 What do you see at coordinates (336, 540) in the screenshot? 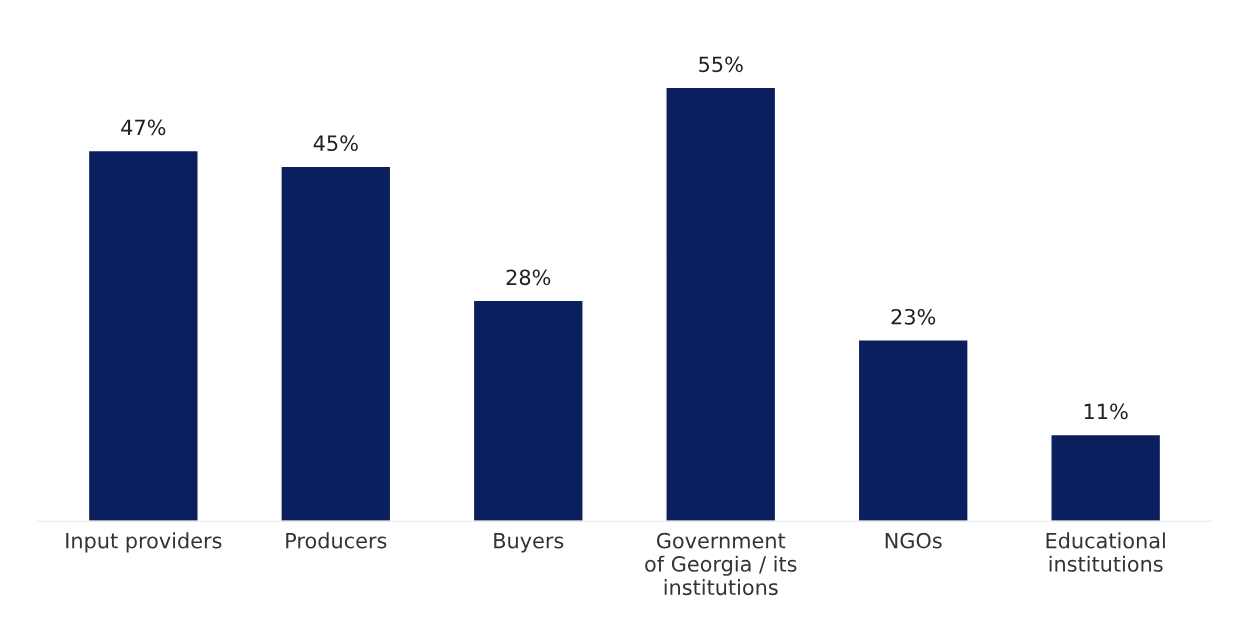
I see `x-tick-label: Producers` at bounding box center [336, 540].